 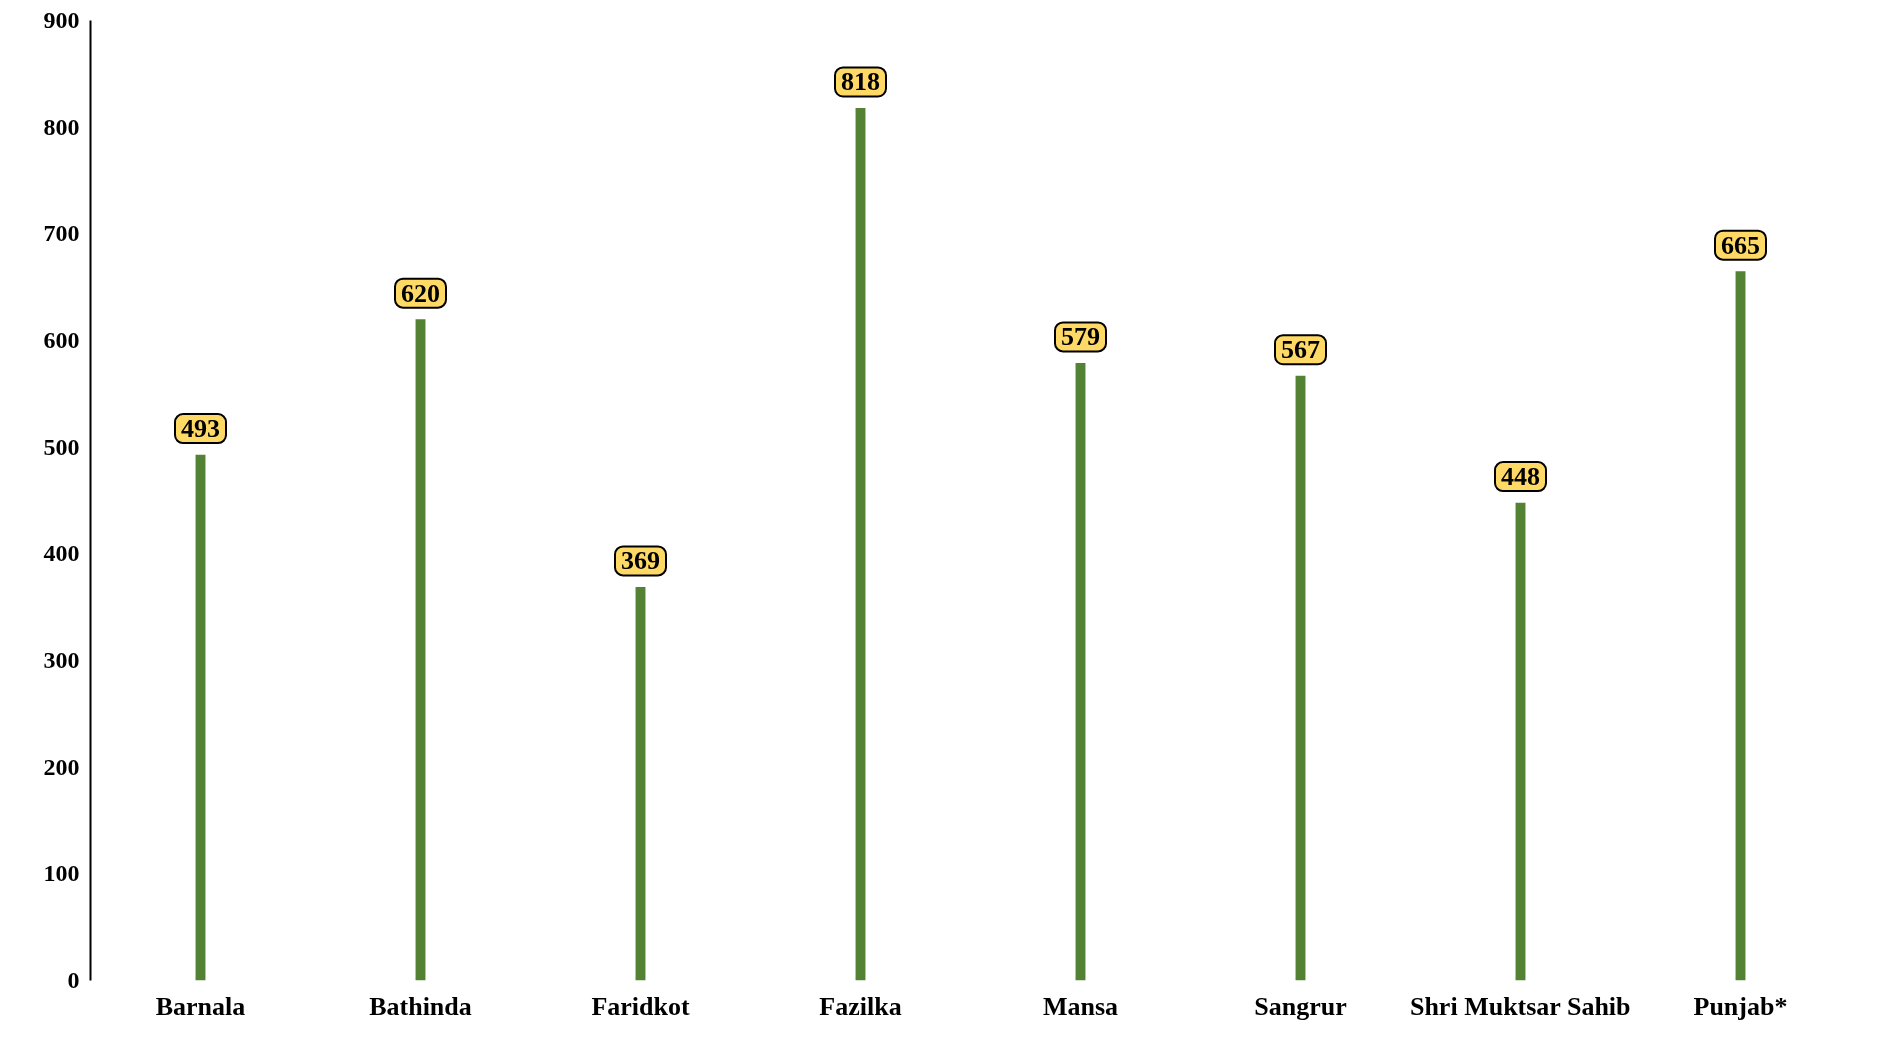 What do you see at coordinates (1740, 245) in the screenshot?
I see `data-label: 665` at bounding box center [1740, 245].